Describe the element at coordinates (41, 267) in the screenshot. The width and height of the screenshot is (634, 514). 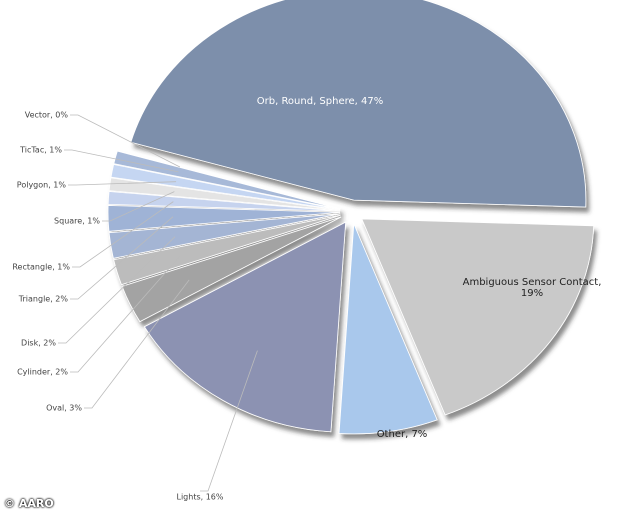
I see `slice-label: Rectangle, 1%` at that location.